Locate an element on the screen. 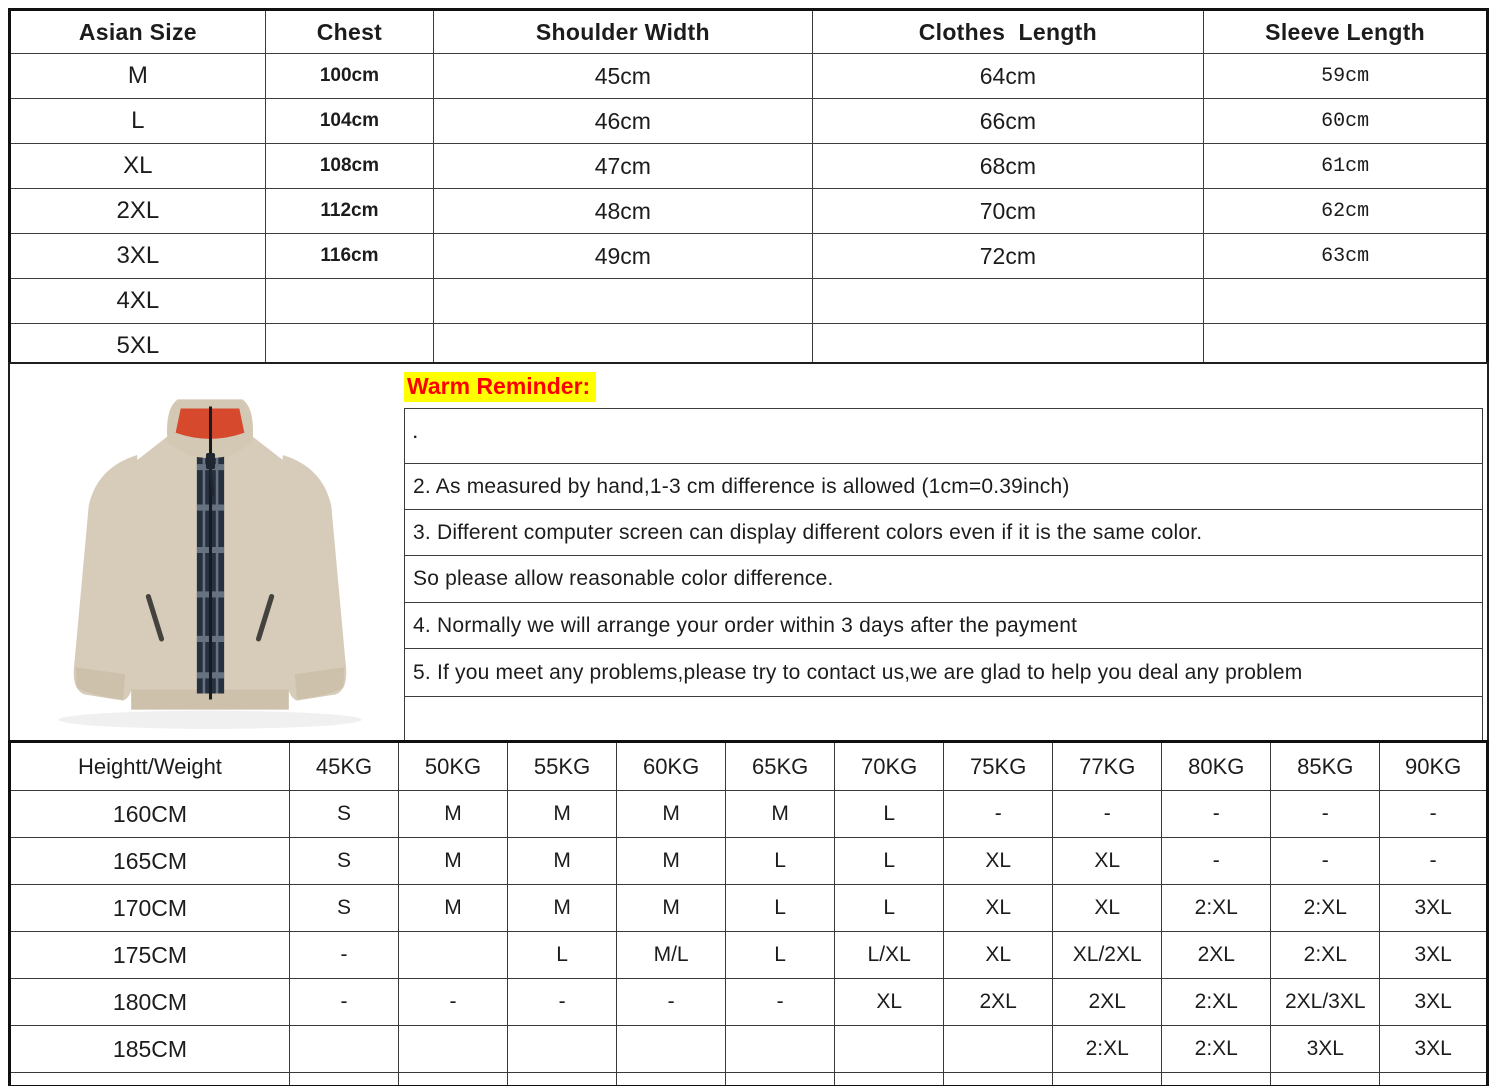  size-cell-size: XL is located at coordinates (137, 166).